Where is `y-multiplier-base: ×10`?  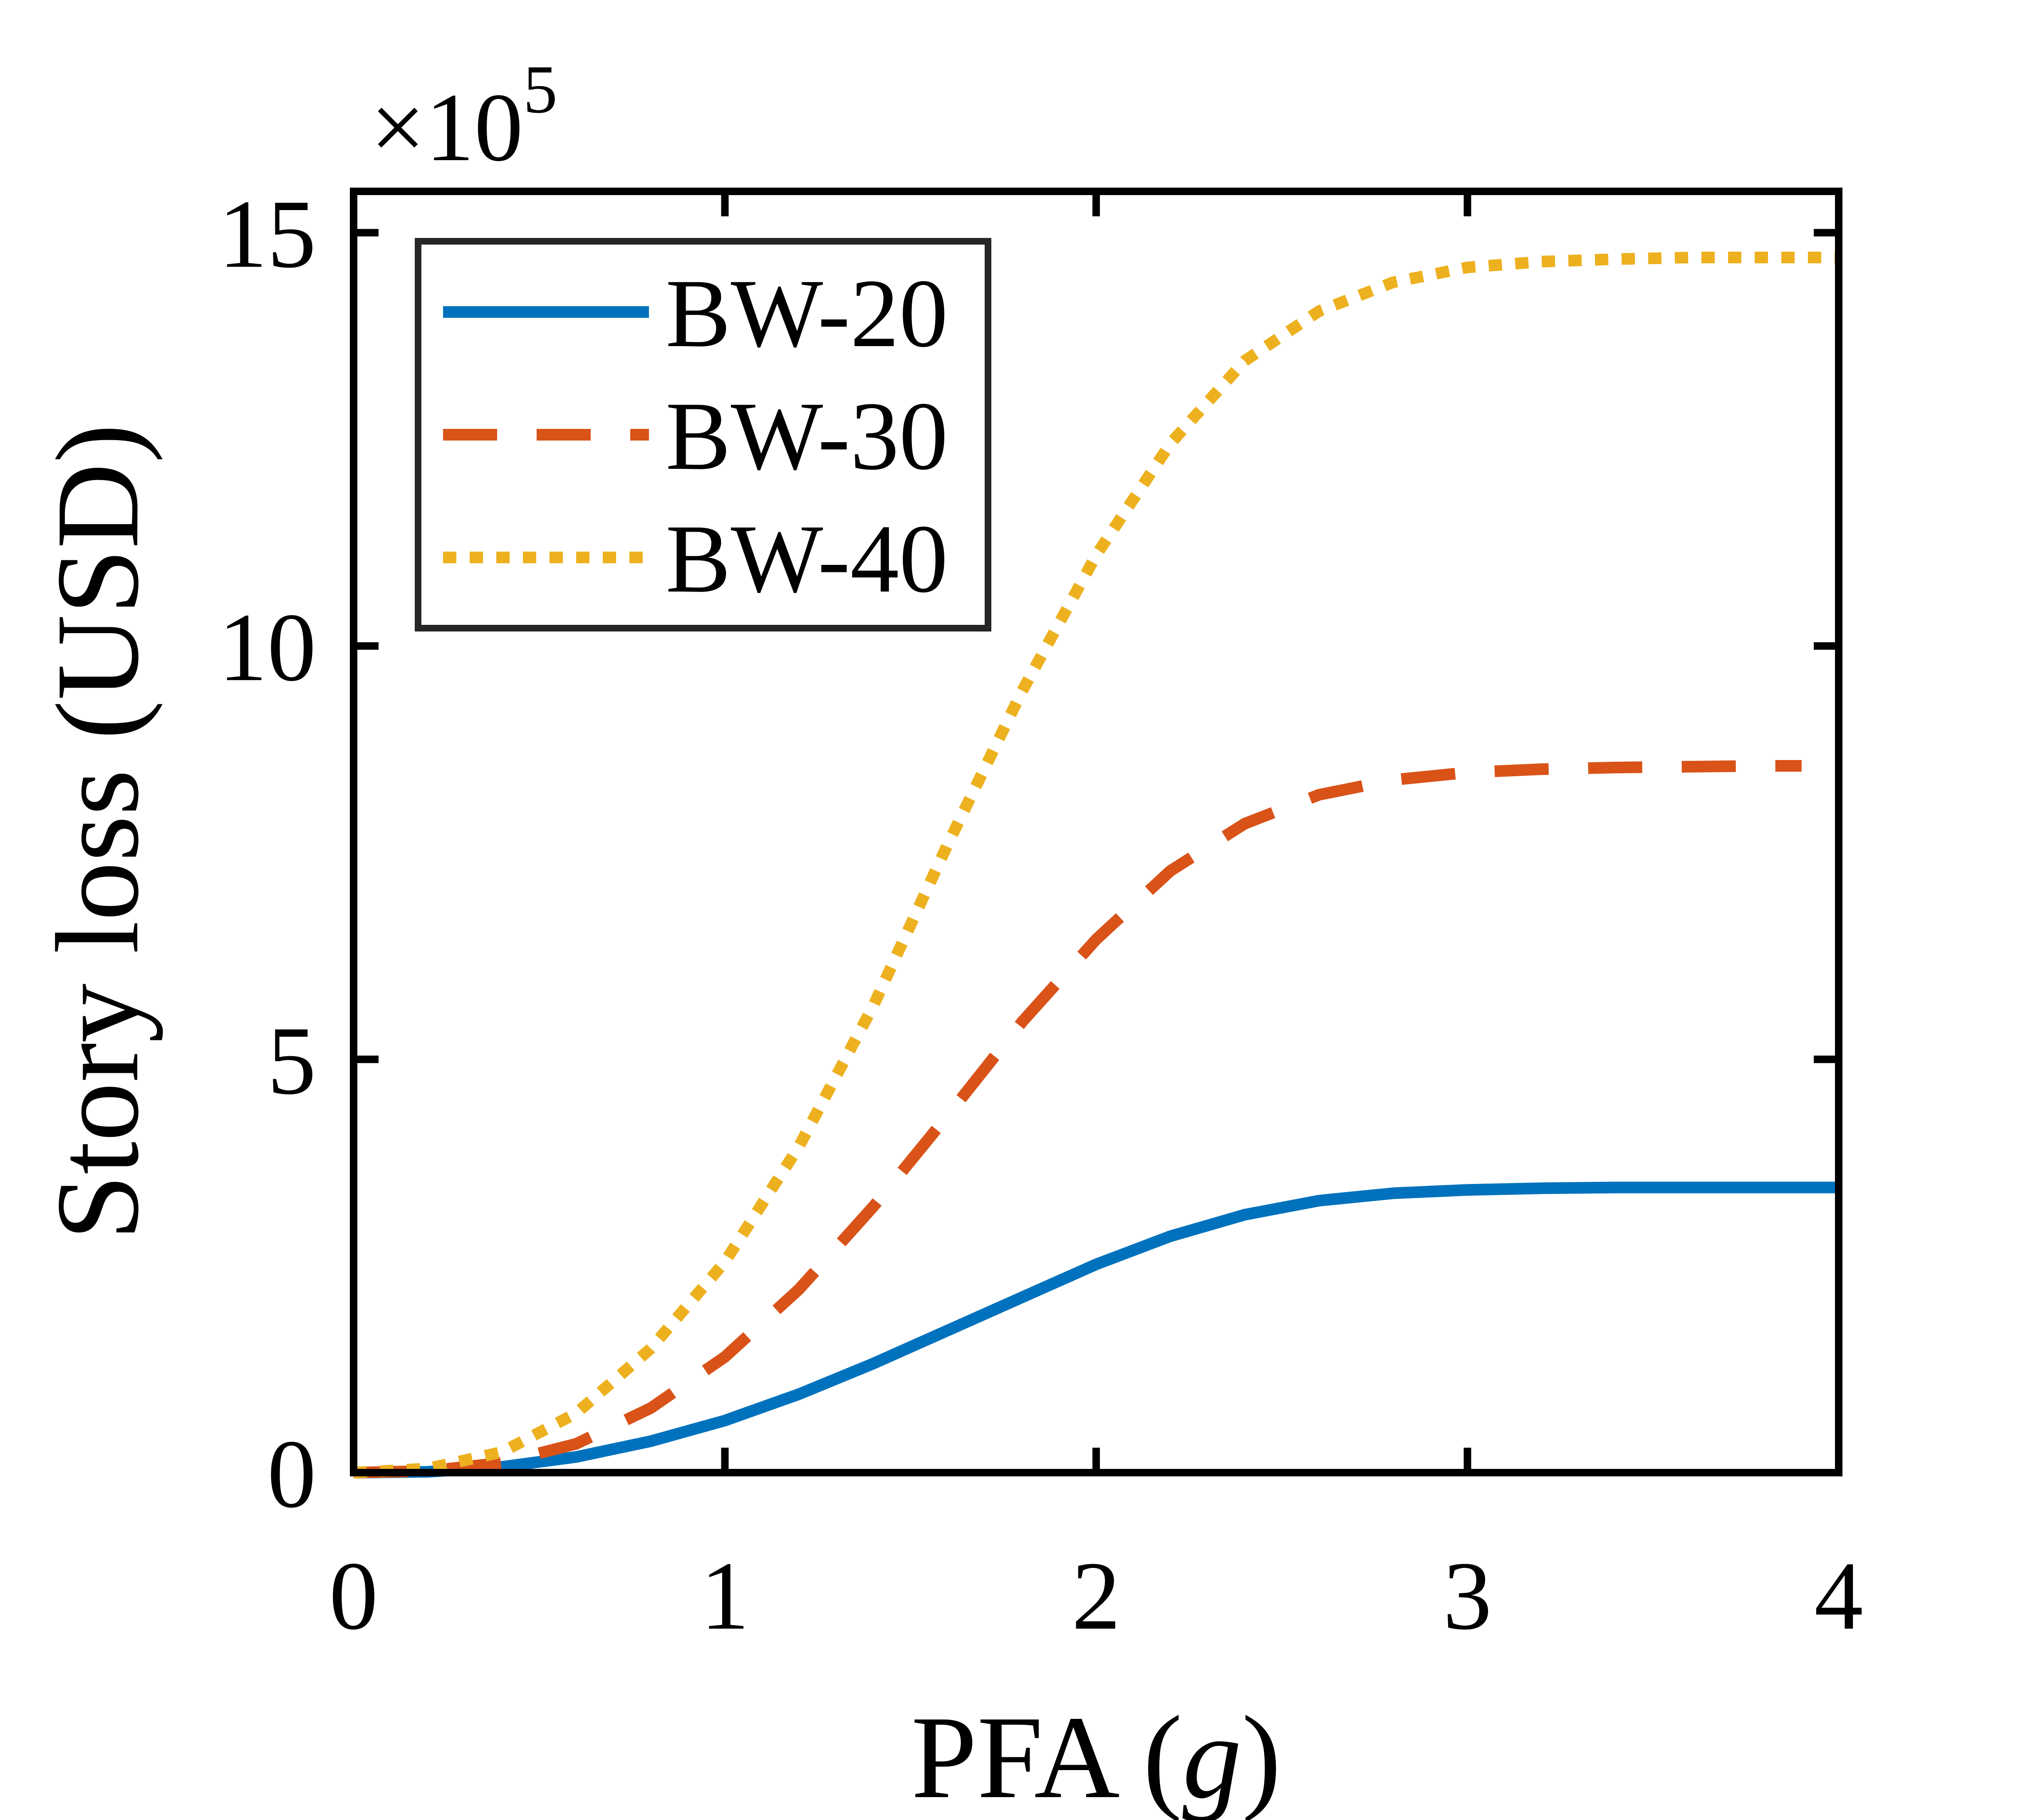
y-multiplier-base: ×10 is located at coordinates (446, 127).